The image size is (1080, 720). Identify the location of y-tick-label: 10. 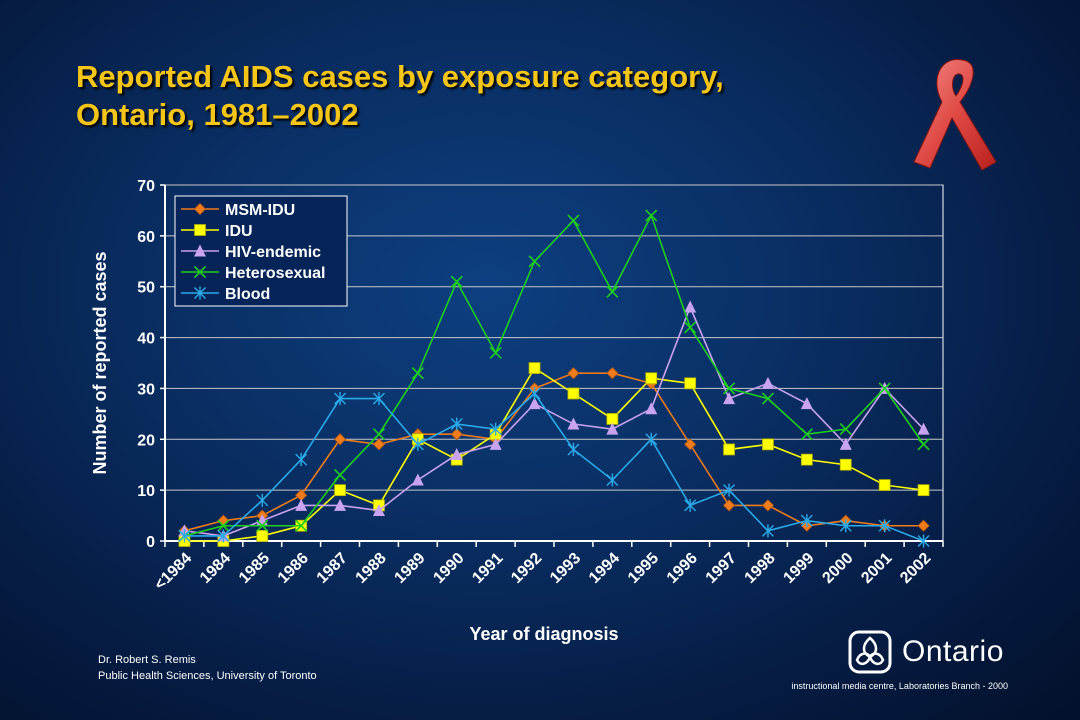
(146, 491).